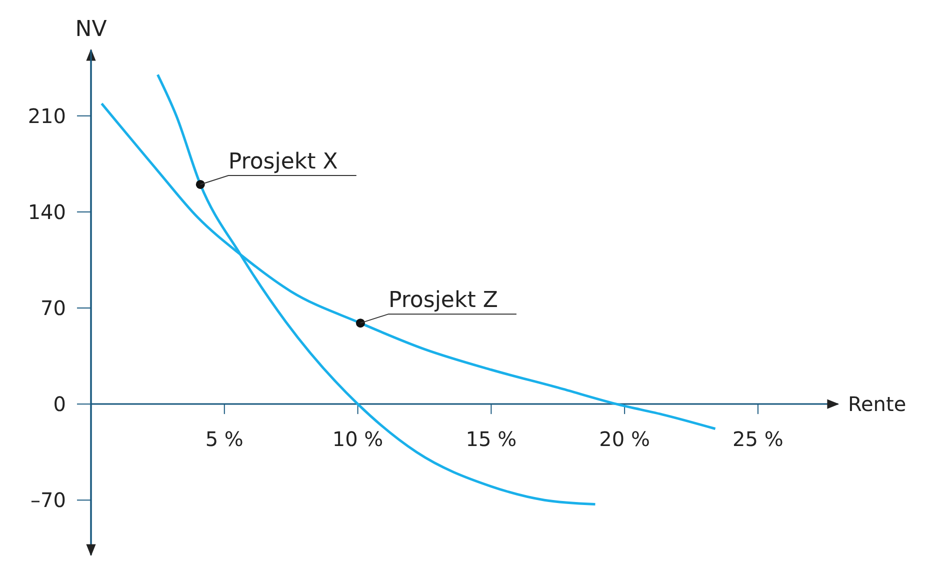  What do you see at coordinates (877, 404) in the screenshot?
I see `x-axis-title: Rente` at bounding box center [877, 404].